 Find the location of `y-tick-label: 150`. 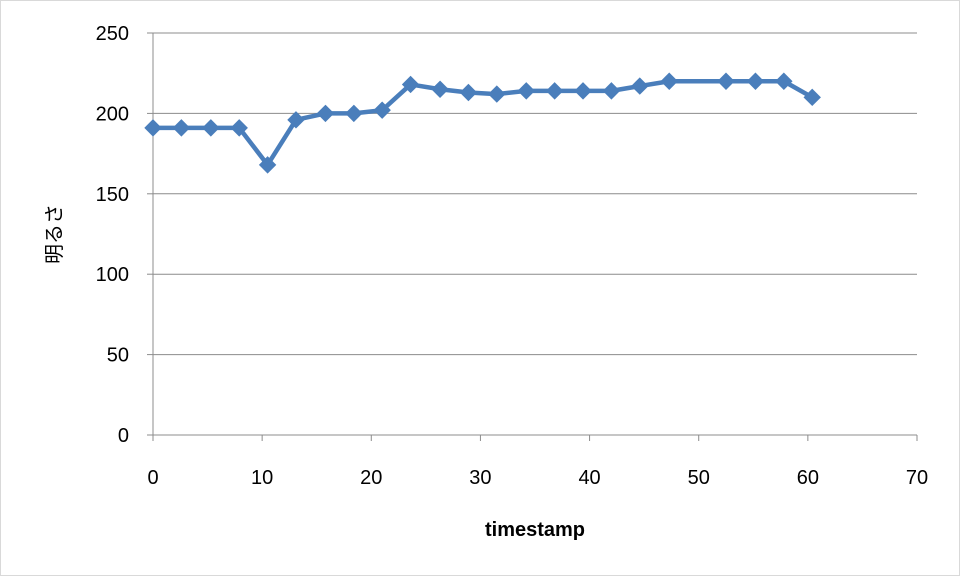

y-tick-label: 150 is located at coordinates (112, 195).